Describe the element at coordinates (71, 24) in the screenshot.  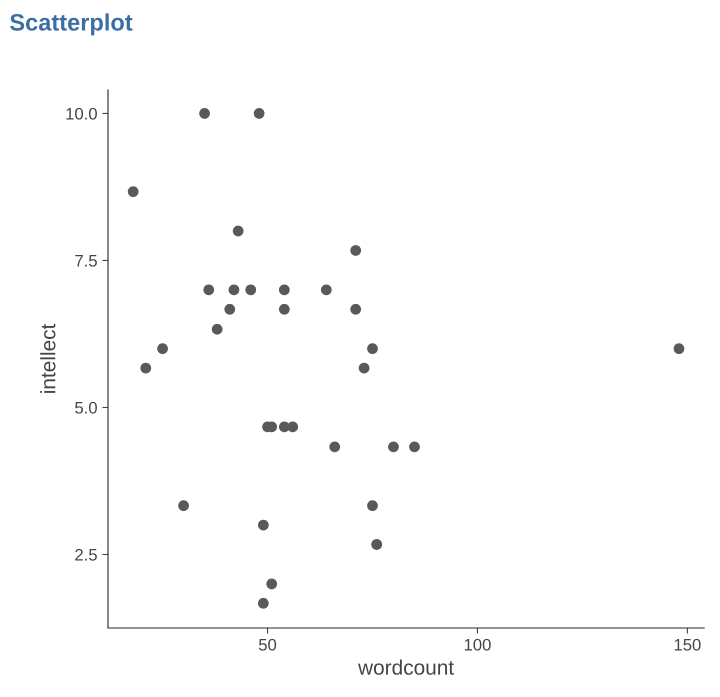
I see `chart-title: Scatterplot` at that location.